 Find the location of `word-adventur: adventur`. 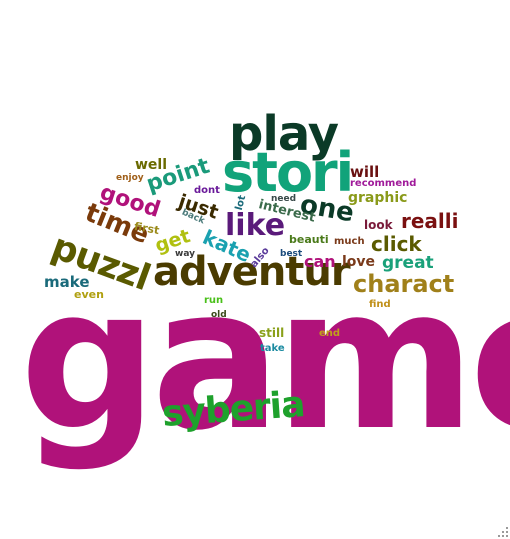

word-adventur: adventur is located at coordinates (252, 272).